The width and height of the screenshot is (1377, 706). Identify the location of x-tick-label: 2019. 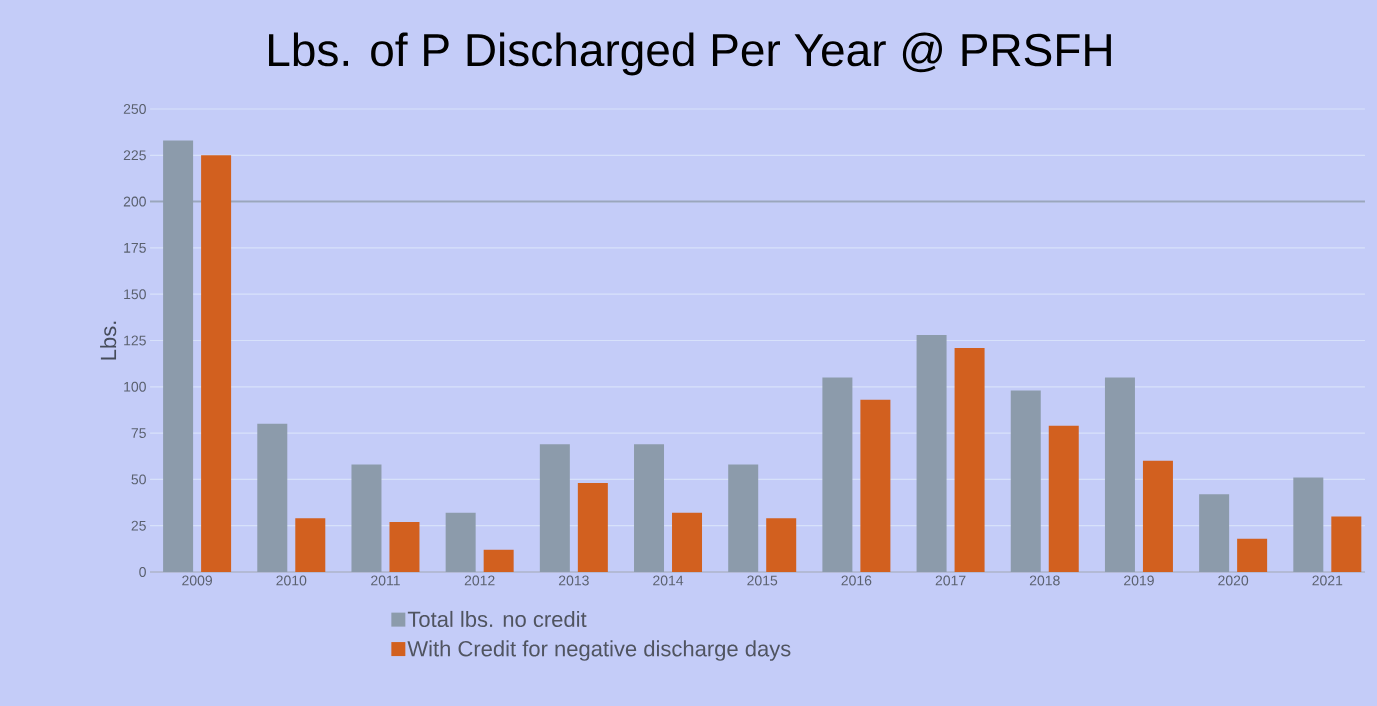
(1139, 580).